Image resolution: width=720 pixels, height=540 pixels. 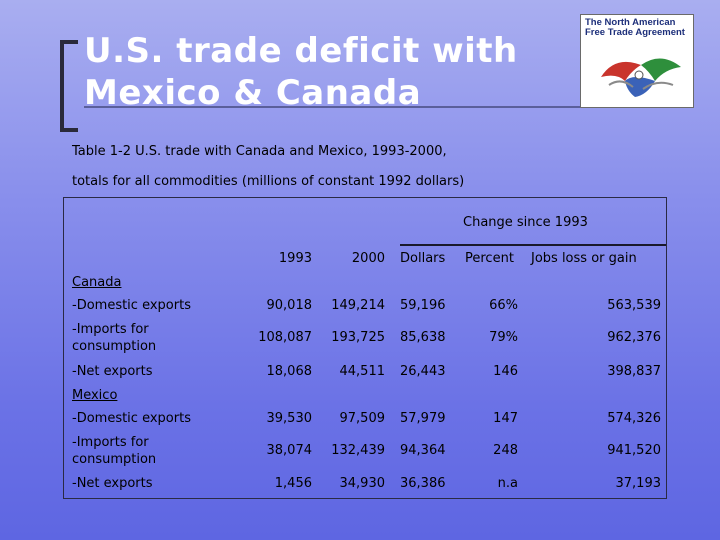 I want to click on logo-text: The North American Free Trade Agreement, so click(x=638, y=28).